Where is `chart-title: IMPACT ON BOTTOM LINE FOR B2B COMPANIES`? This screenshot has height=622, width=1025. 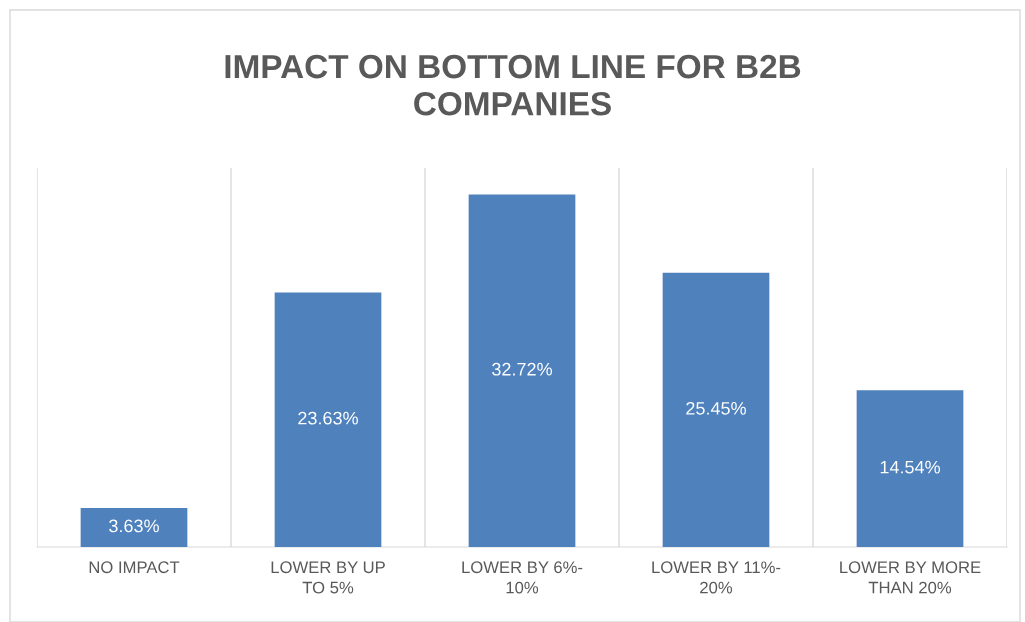
chart-title: IMPACT ON BOTTOM LINE FOR B2B COMPANIES is located at coordinates (513, 85).